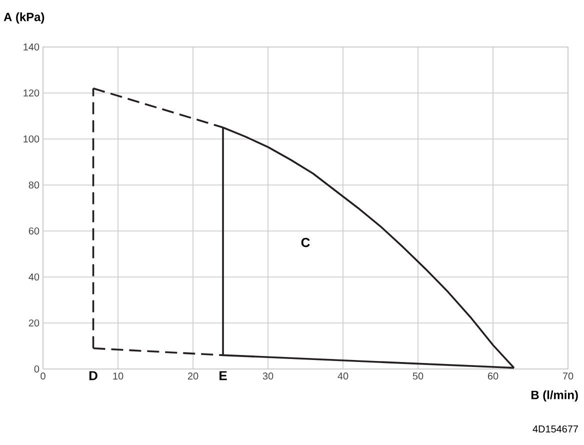  I want to click on x-tick-label: 50, so click(418, 376).